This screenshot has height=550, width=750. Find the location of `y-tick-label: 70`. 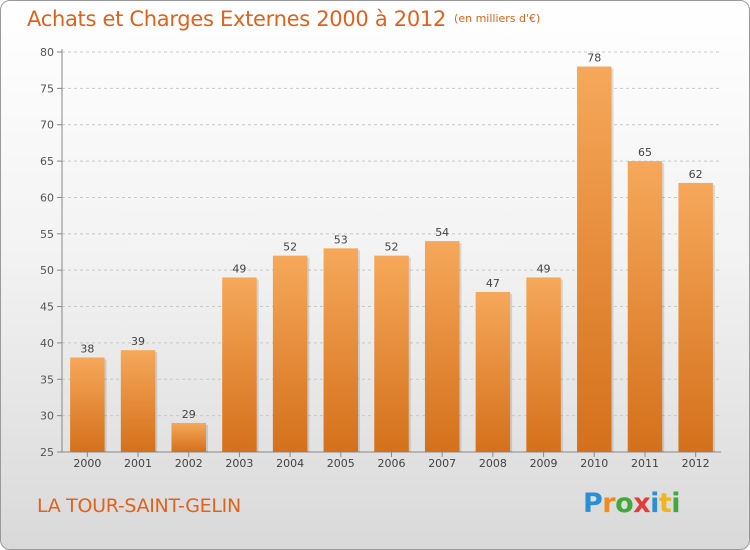

y-tick-label: 70 is located at coordinates (47, 125).